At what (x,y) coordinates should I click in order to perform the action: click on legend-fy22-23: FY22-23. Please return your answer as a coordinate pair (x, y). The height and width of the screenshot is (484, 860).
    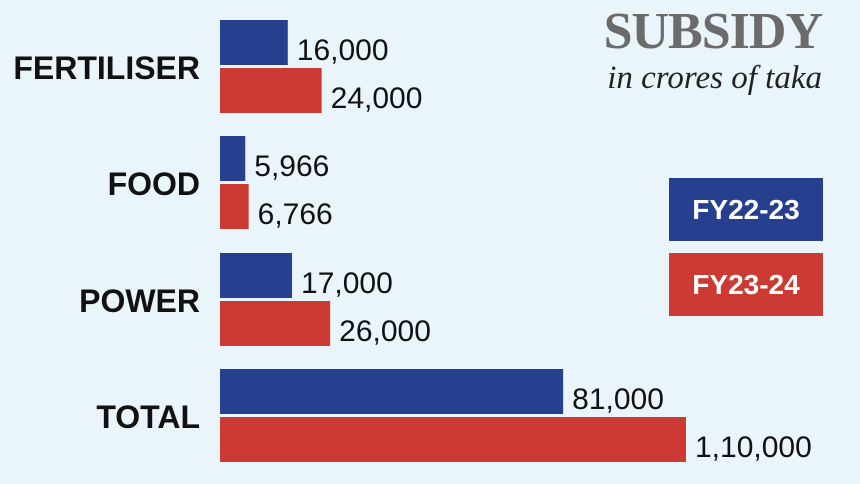
    Looking at the image, I should click on (746, 209).